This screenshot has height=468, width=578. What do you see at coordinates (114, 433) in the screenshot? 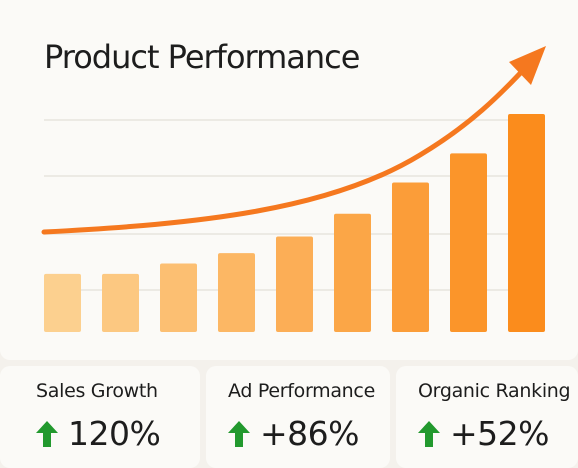
I see `stat-value: 120%` at bounding box center [114, 433].